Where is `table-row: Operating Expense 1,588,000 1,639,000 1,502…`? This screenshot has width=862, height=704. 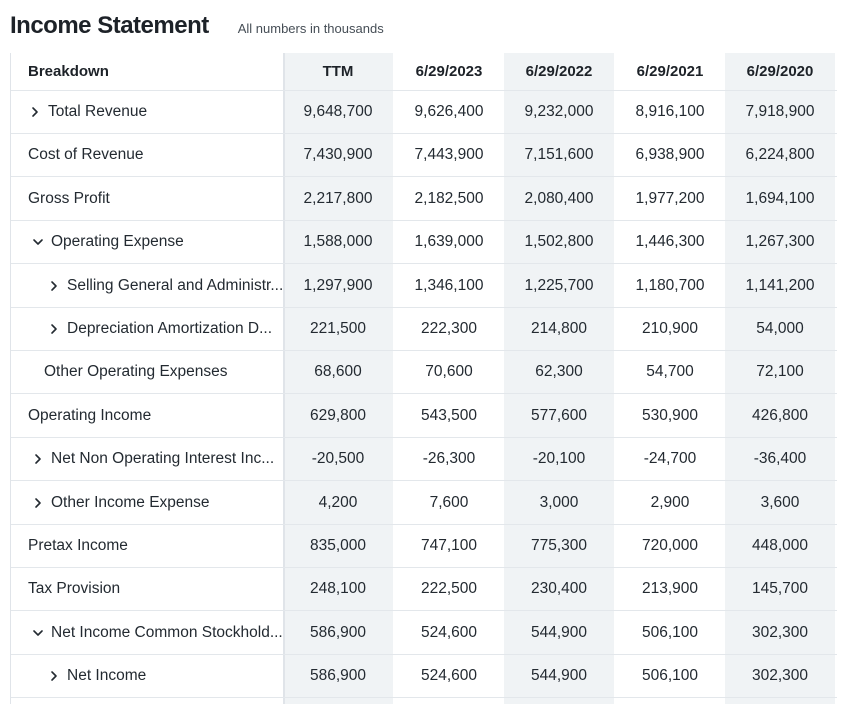 table-row: Operating Expense 1,588,000 1,639,000 1,502… is located at coordinates (424, 243).